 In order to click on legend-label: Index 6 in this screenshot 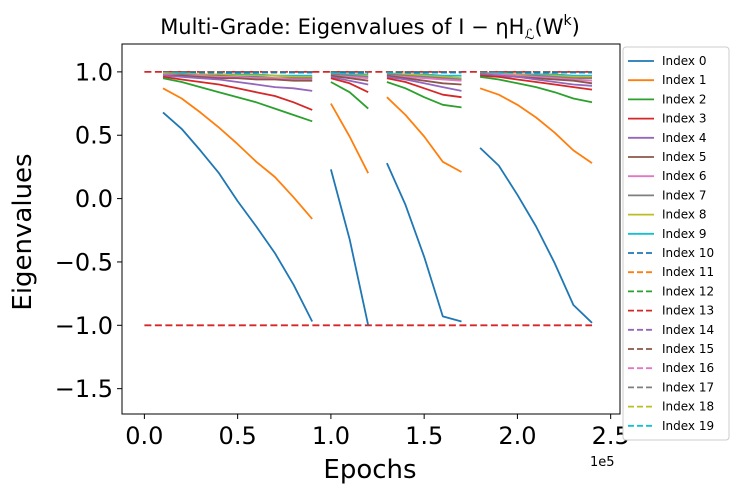, I will do `click(684, 176)`.